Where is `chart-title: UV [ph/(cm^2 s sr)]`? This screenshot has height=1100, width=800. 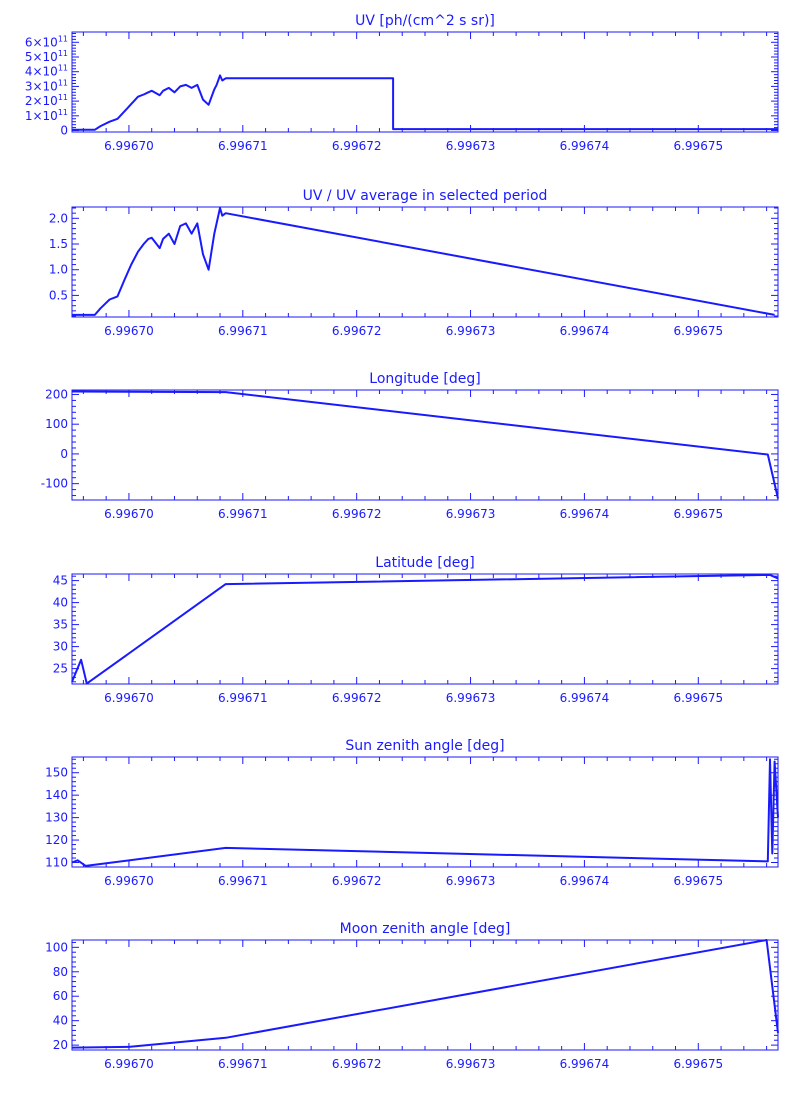 chart-title: UV [ph/(cm^2 s sr)] is located at coordinates (425, 21).